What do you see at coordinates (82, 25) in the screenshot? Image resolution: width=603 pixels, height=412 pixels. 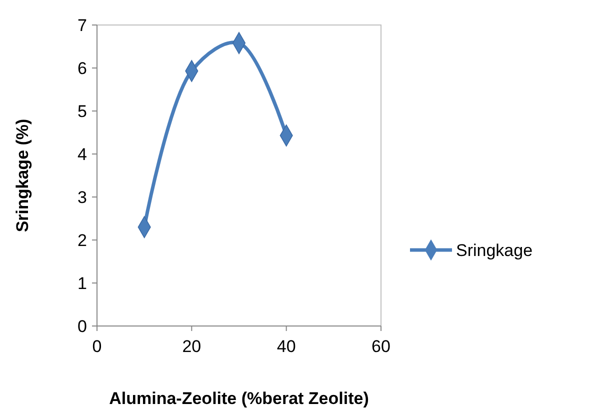 I see `y-tick-label: 7` at bounding box center [82, 25].